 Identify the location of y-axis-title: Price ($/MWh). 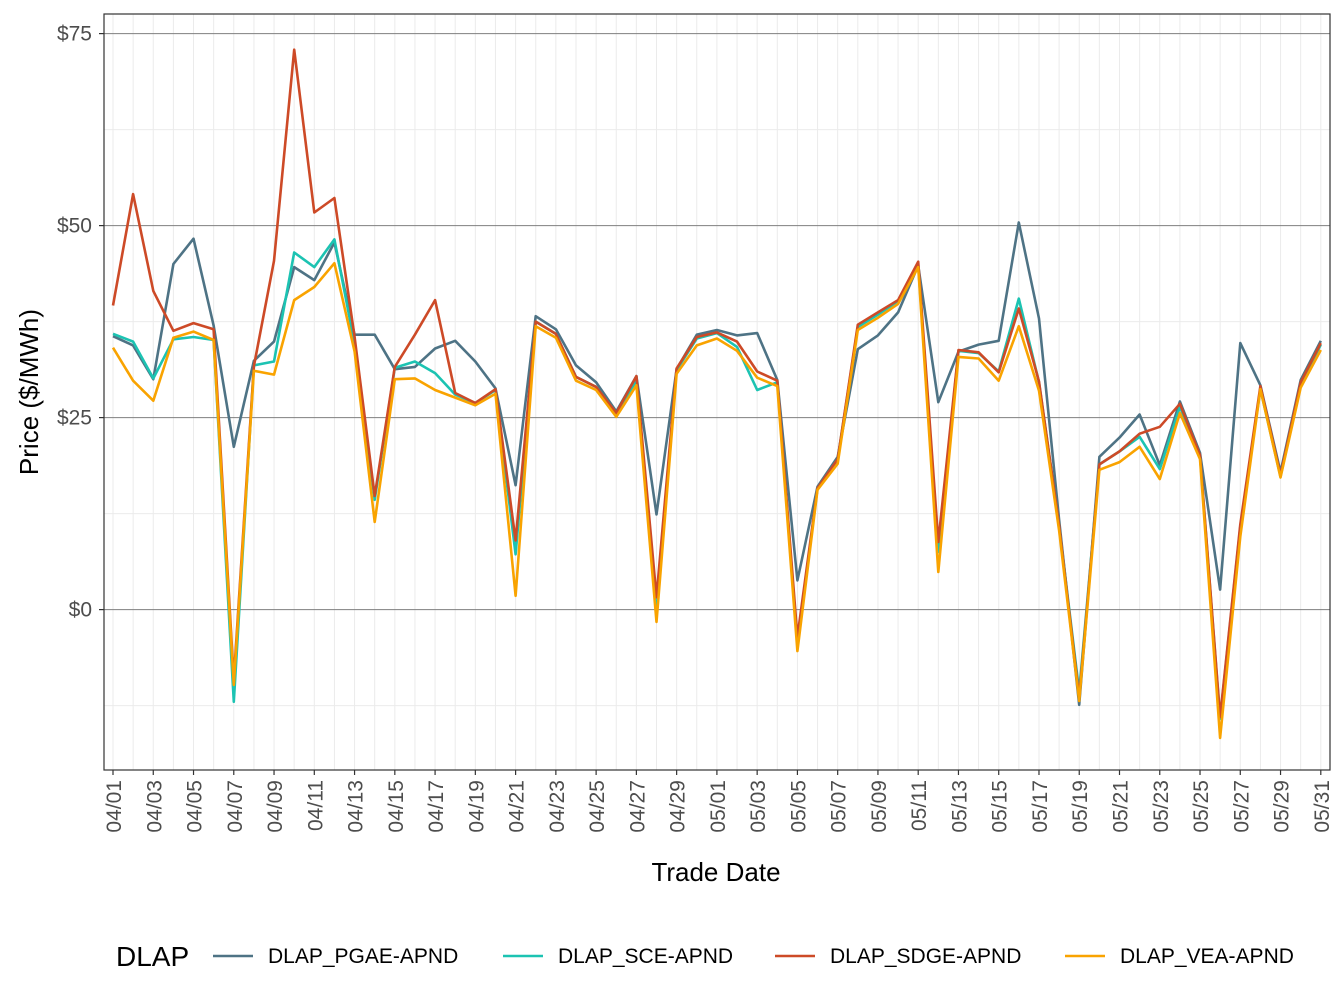
(29, 392).